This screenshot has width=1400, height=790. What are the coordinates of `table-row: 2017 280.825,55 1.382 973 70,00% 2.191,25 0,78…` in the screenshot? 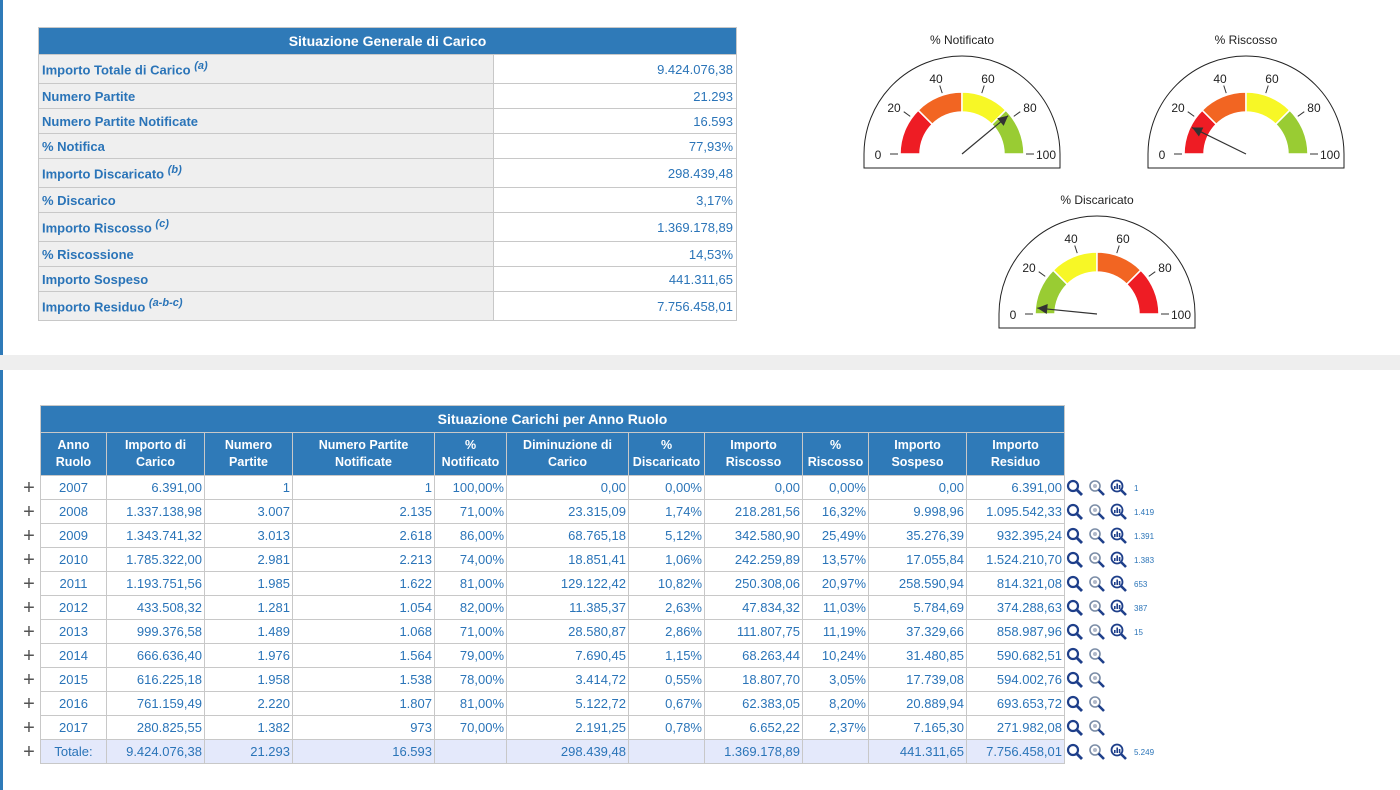 It's located at (552, 727).